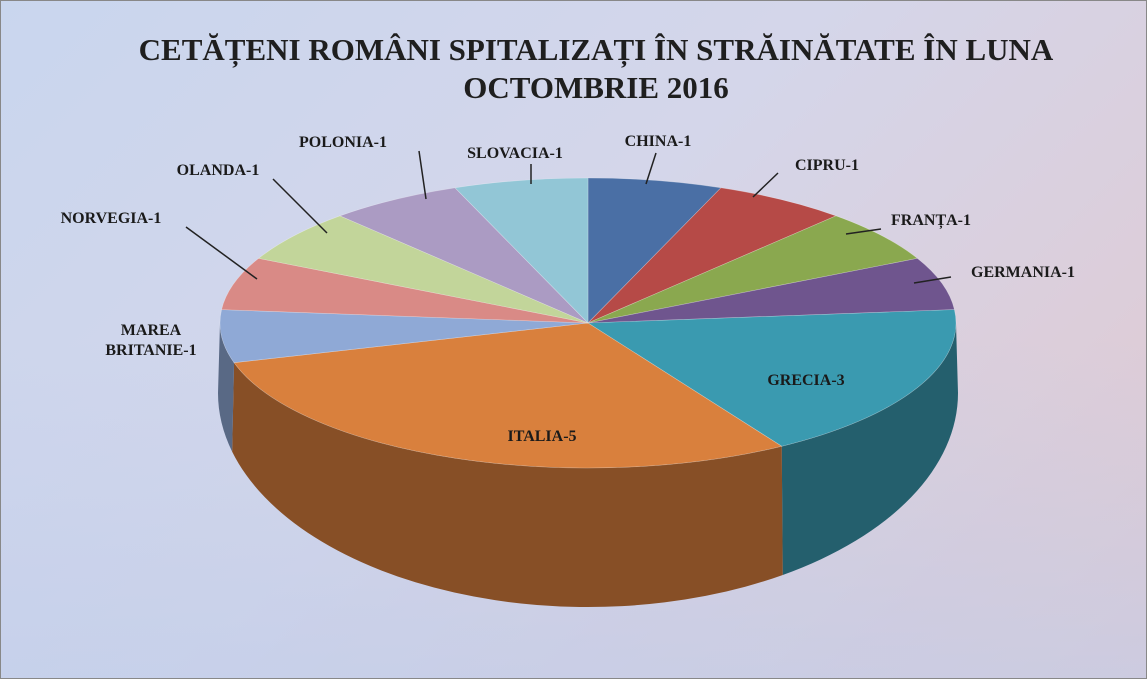 The width and height of the screenshot is (1147, 679). Describe the element at coordinates (542, 436) in the screenshot. I see `data-label: ITALIA-5` at that location.